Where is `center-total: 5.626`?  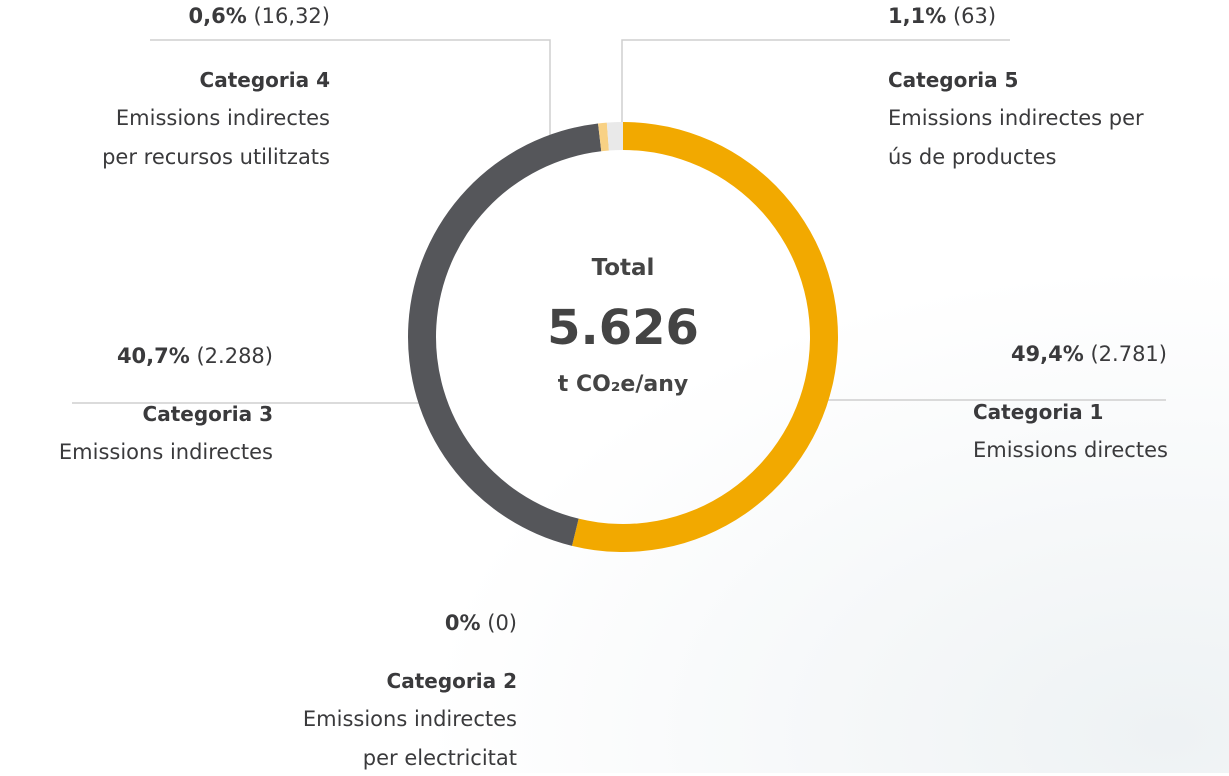
center-total: 5.626 is located at coordinates (623, 328).